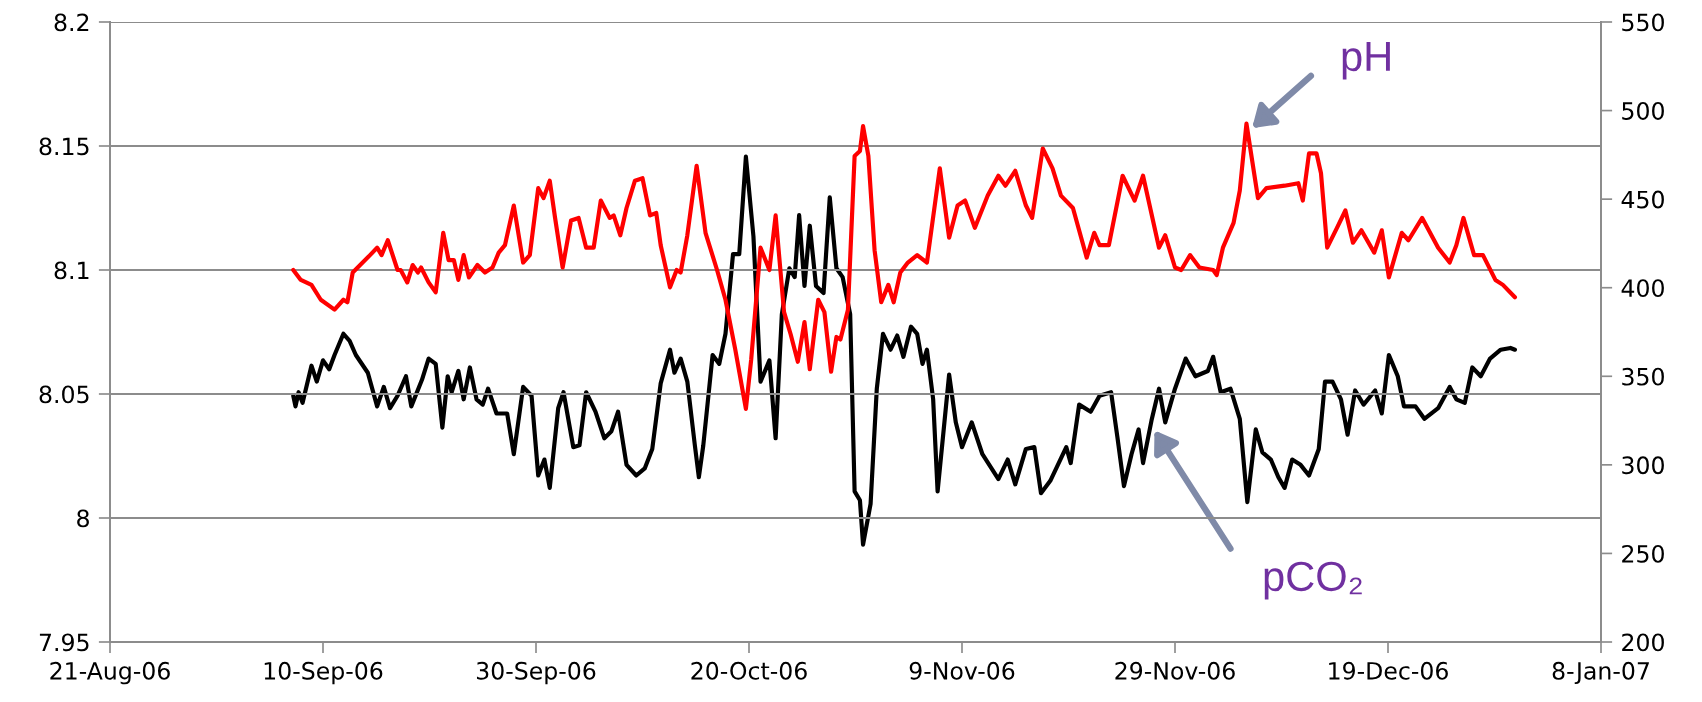  Describe the element at coordinates (1388, 670) in the screenshot. I see `x-tick-label: 19-Dec-06` at that location.